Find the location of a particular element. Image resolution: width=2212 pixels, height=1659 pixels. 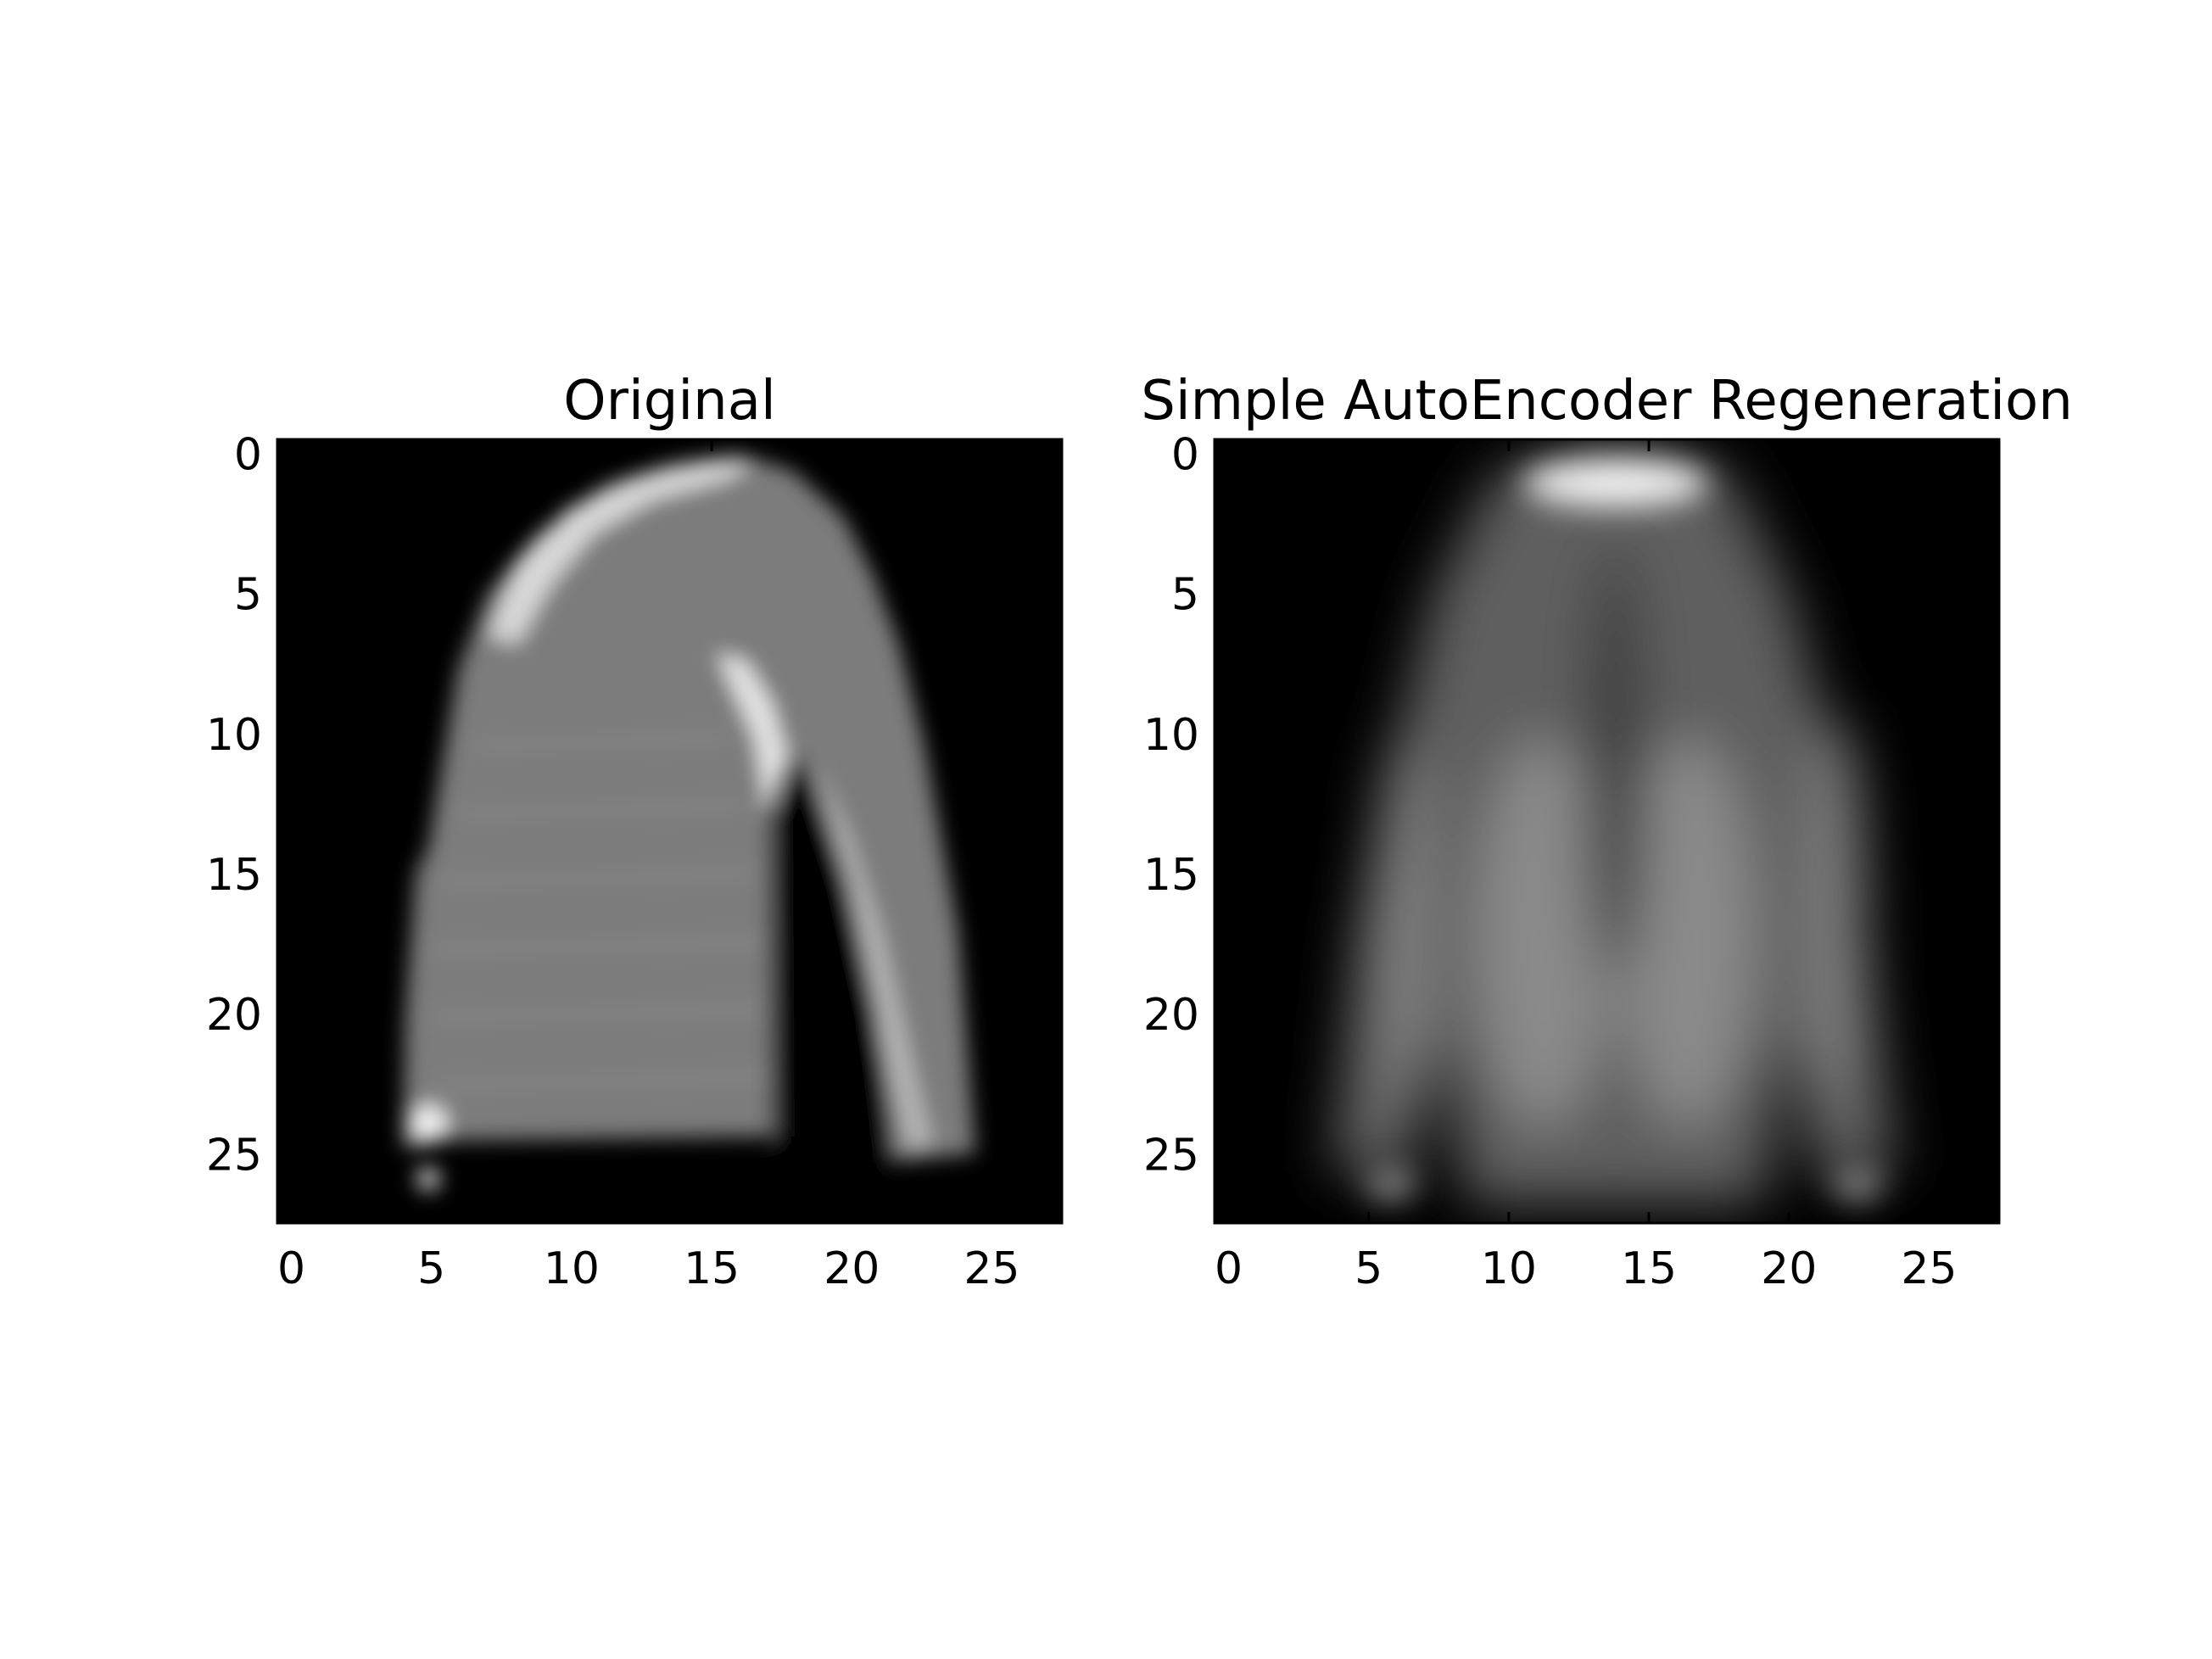

original-texture is located at coordinates (600, 912).